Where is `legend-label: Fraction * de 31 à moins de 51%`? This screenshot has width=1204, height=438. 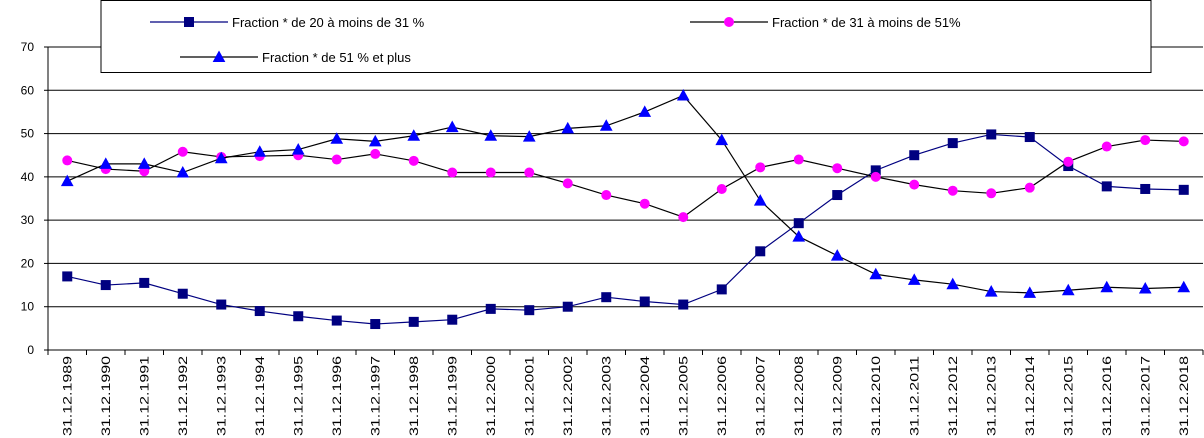
legend-label: Fraction * de 31 à moins de 51% is located at coordinates (866, 22).